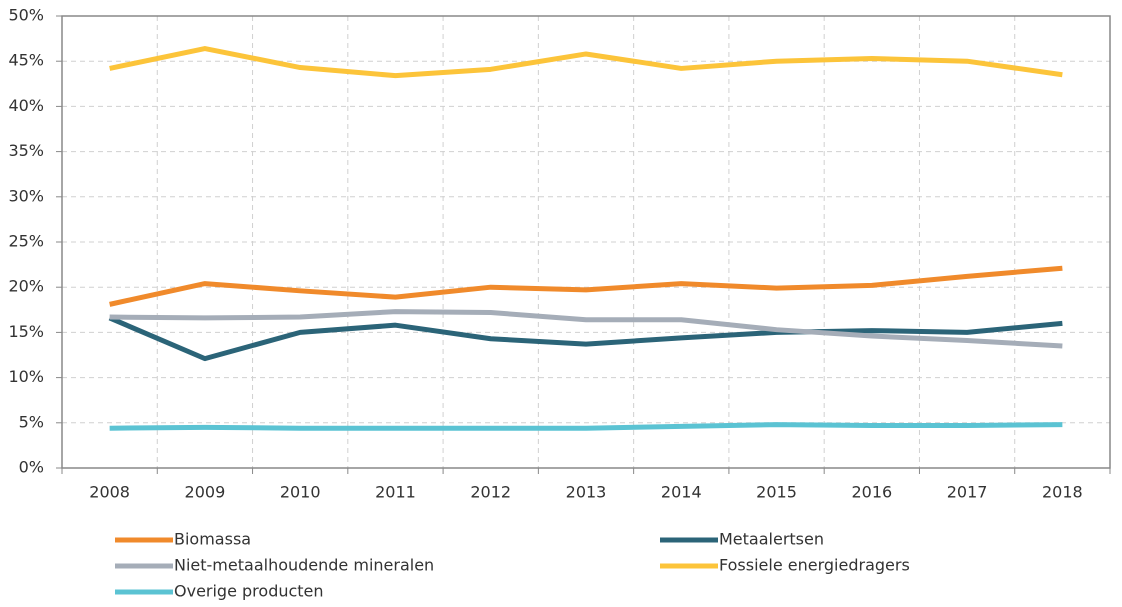 Image resolution: width=1122 pixels, height=607 pixels. Describe the element at coordinates (300, 492) in the screenshot. I see `x-tick-label: 2010` at that location.